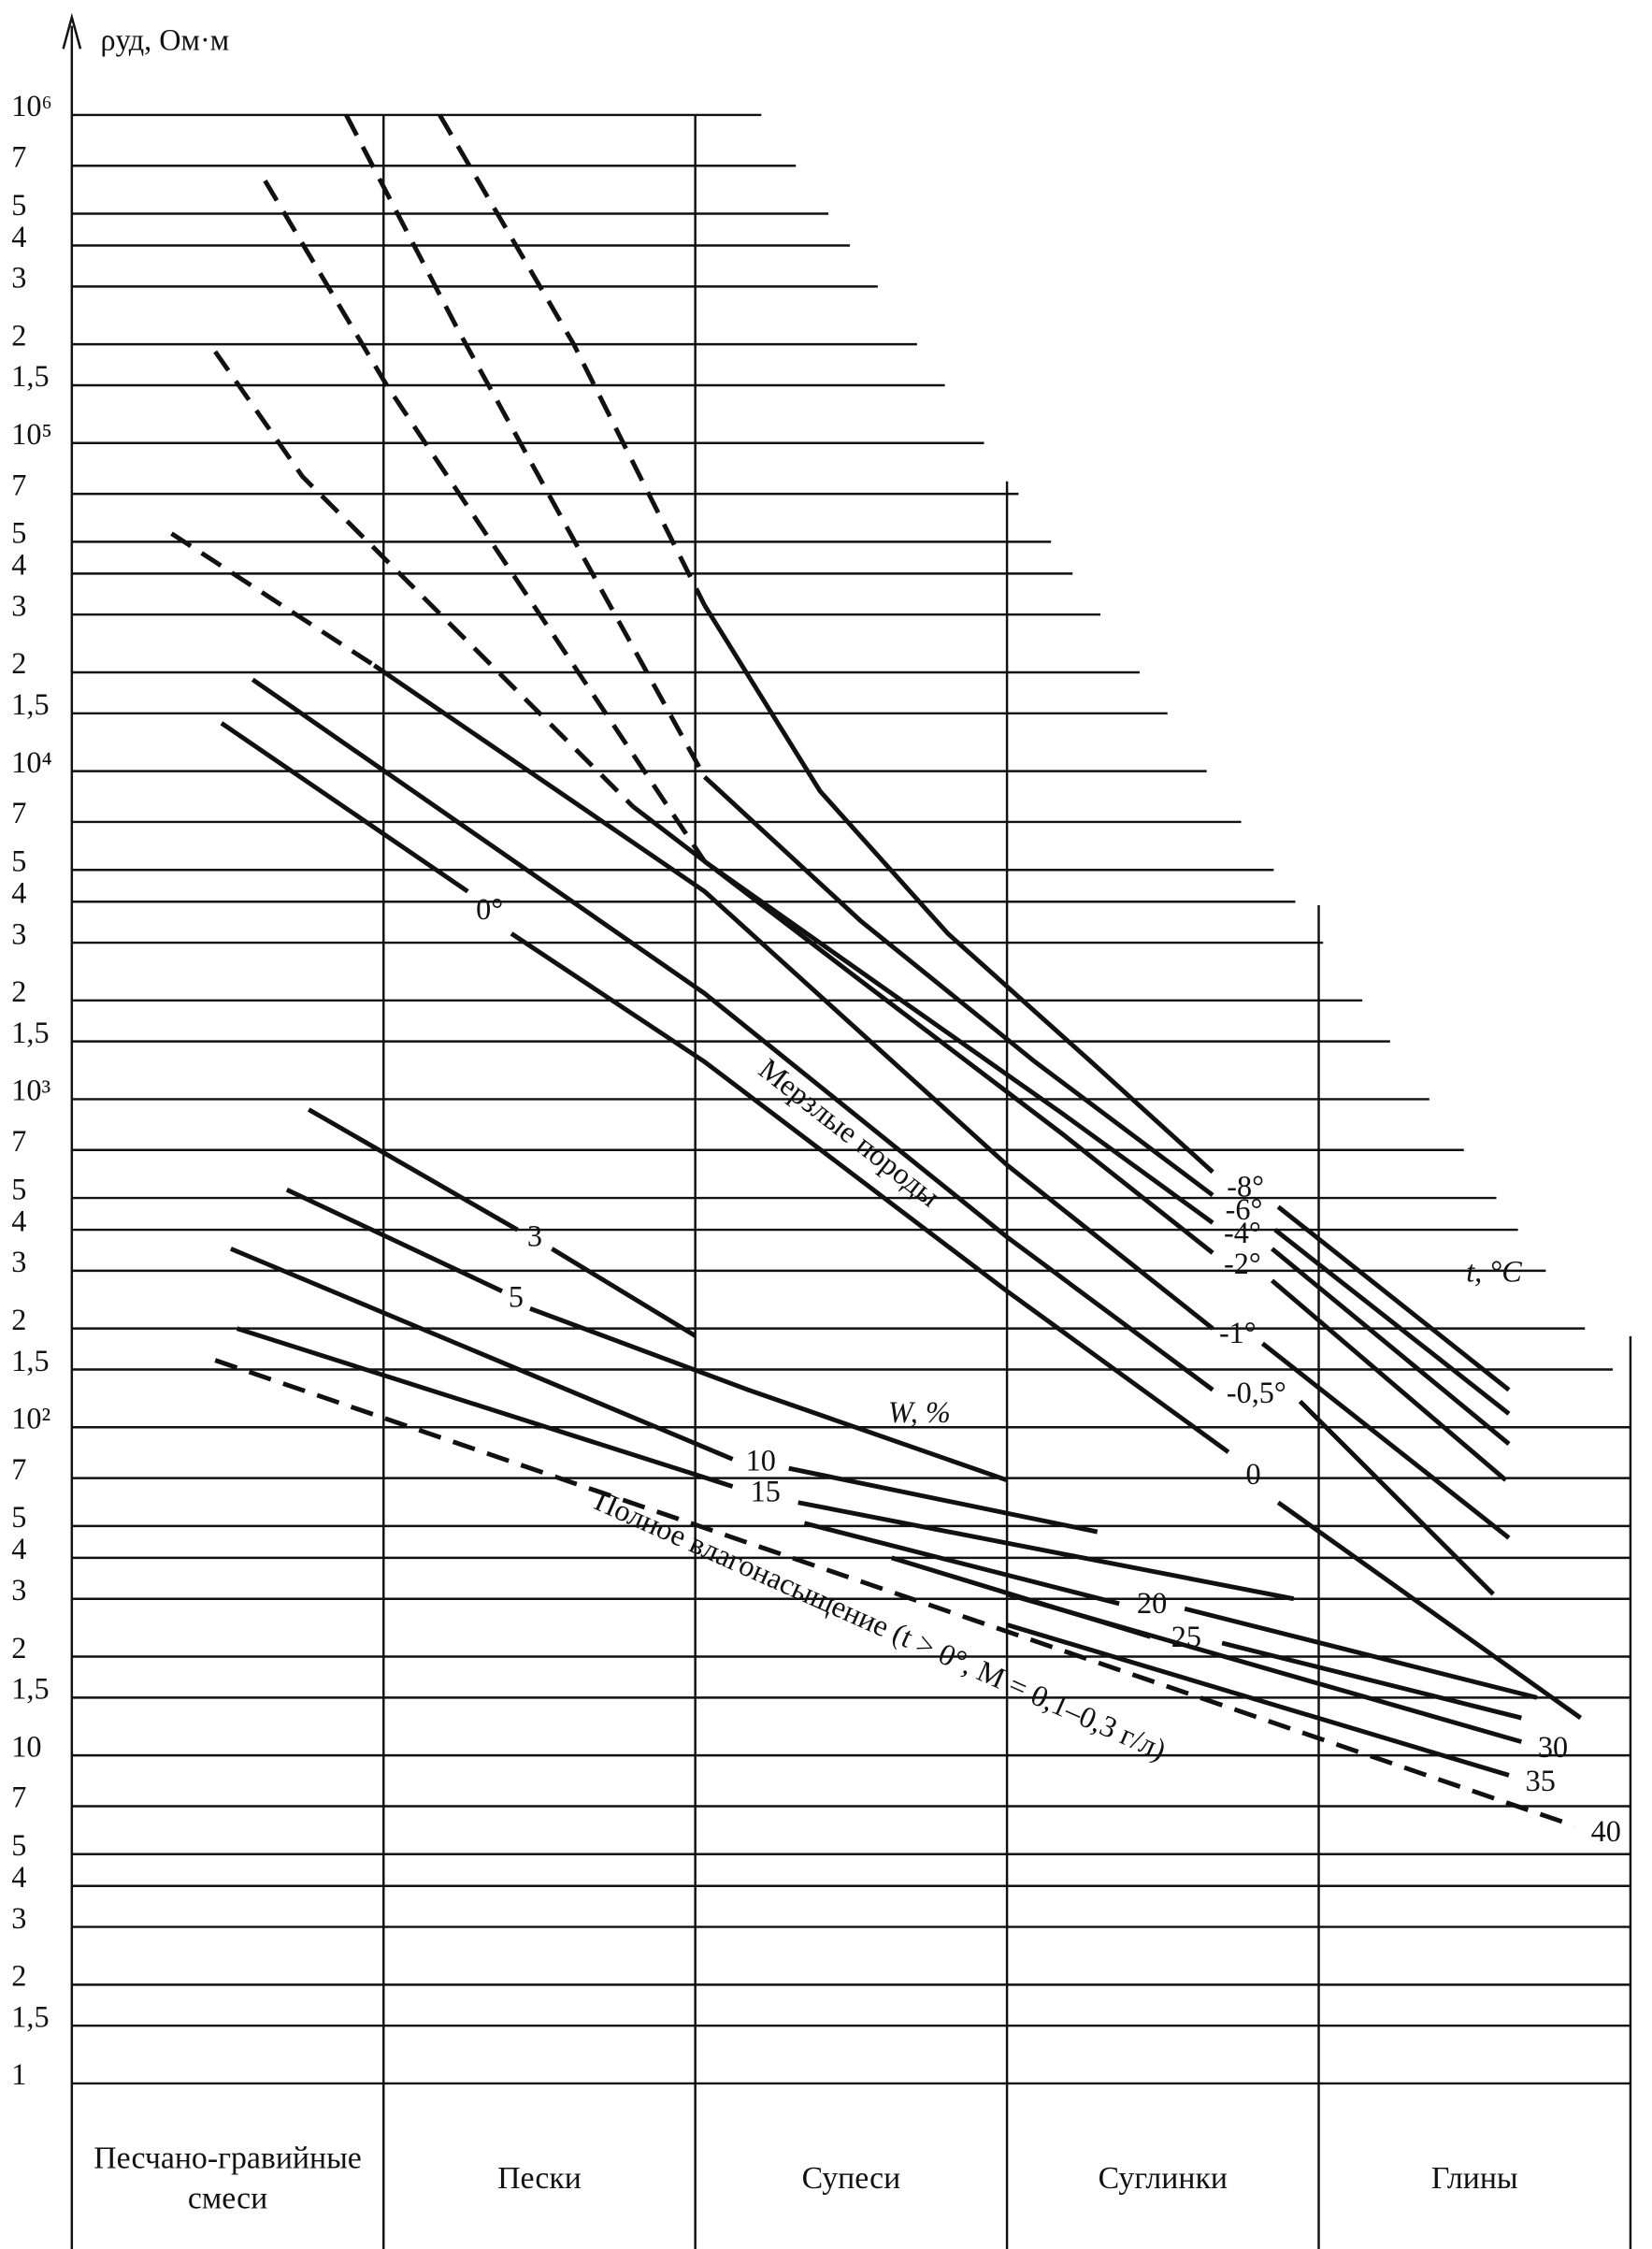 The width and height of the screenshot is (1652, 2249). Describe the element at coordinates (1606, 1831) in the screenshot. I see `series-label: 40` at that location.